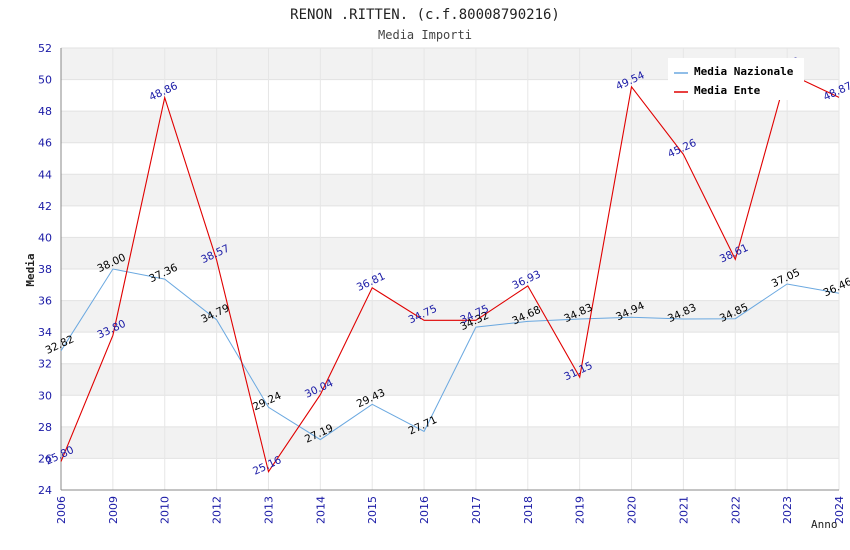  Describe the element at coordinates (45, 332) in the screenshot. I see `y-tick-label: 34` at that location.